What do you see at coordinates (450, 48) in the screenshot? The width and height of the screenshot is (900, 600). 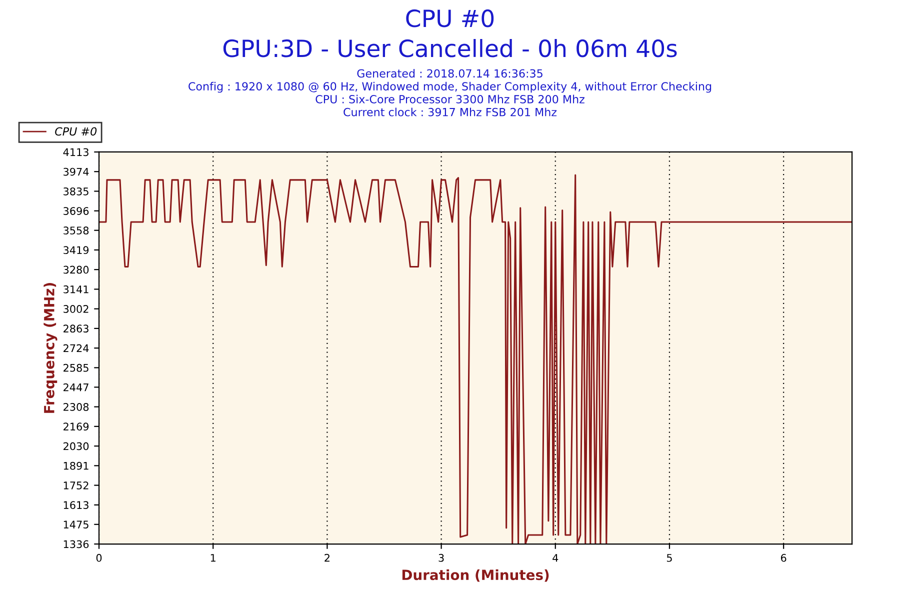 I see `chart-subtitle: GPU:3D - User Cancelled - 0h 06m 40s` at bounding box center [450, 48].